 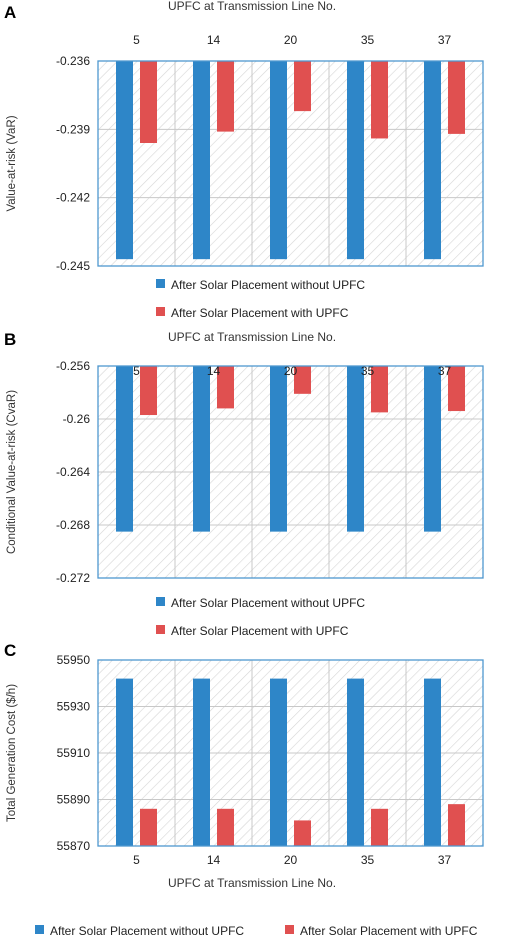 I want to click on y-tick-label: -0.264, so click(x=73, y=472).